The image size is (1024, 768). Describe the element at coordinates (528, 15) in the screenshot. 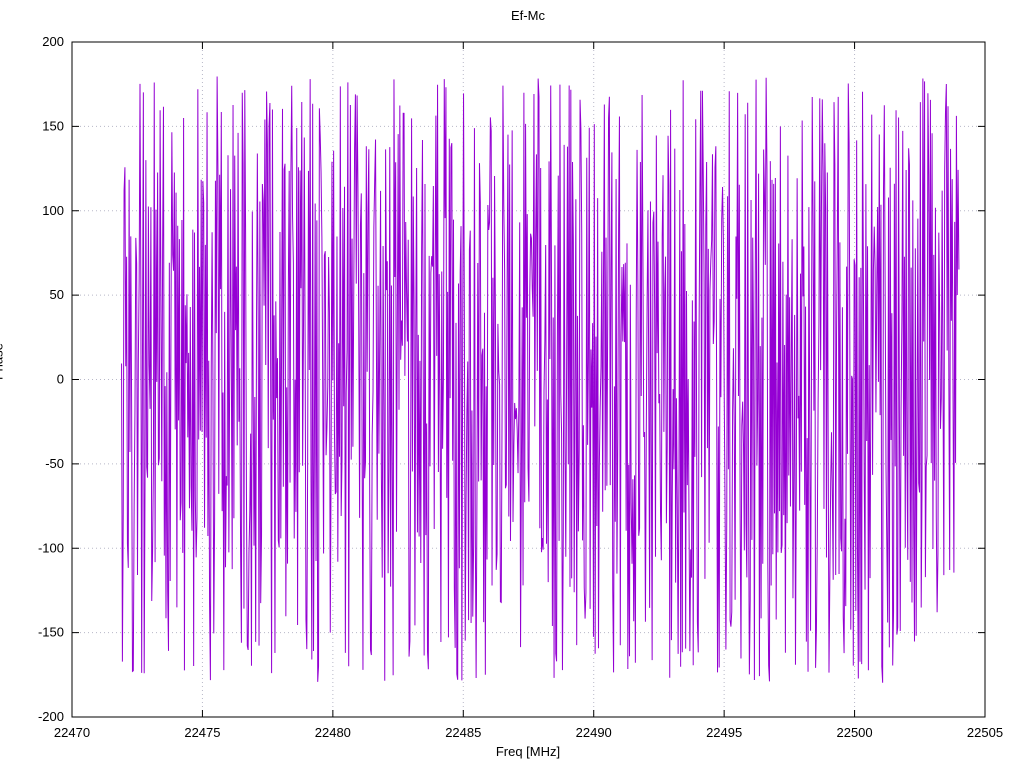

I see `chart-title: Ef-Mc` at that location.